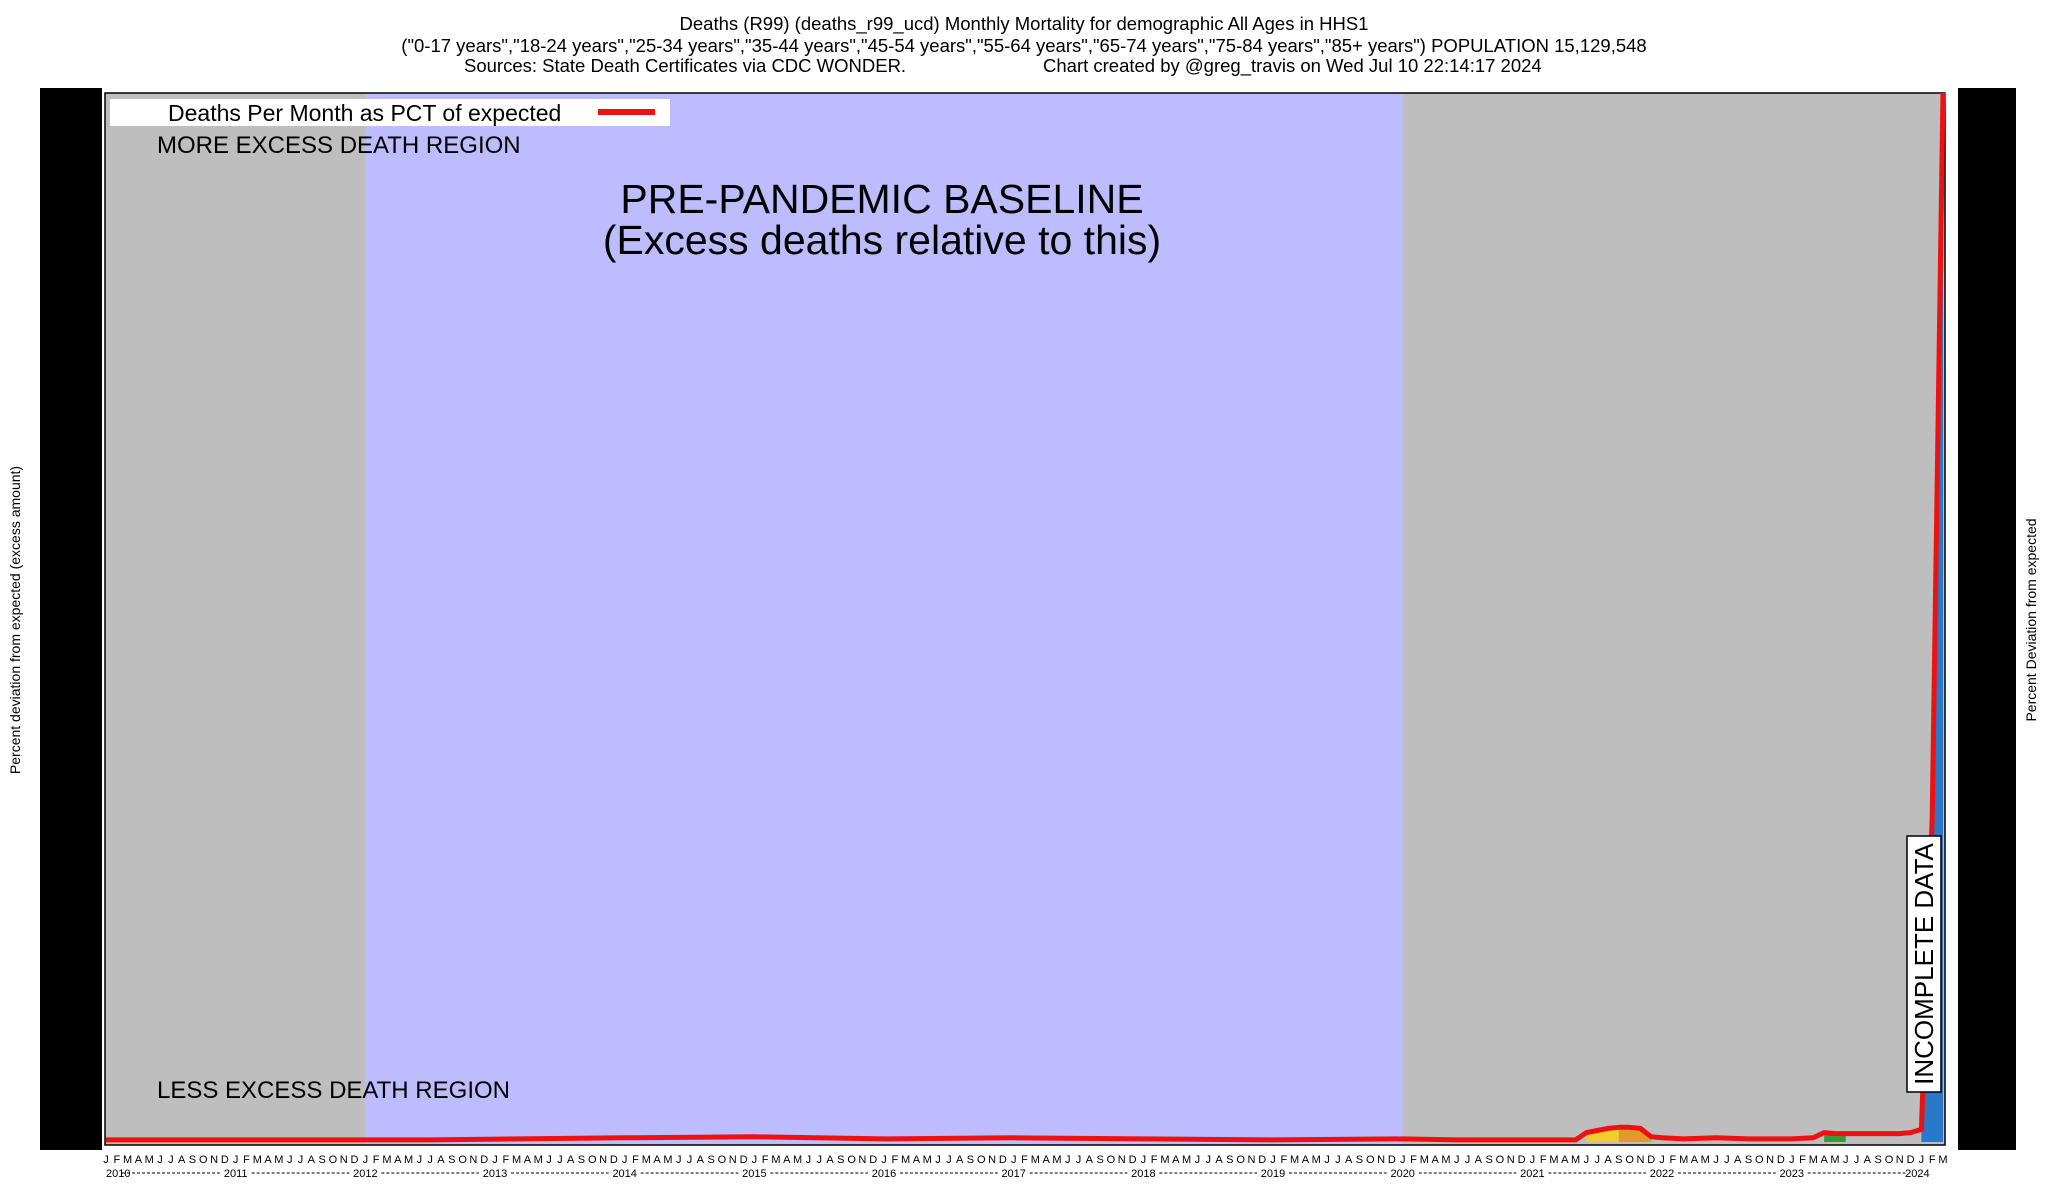 Image resolution: width=2048 pixels, height=1200 pixels. Describe the element at coordinates (1987, 619) in the screenshot. I see `right-axis-ticks-block` at that location.